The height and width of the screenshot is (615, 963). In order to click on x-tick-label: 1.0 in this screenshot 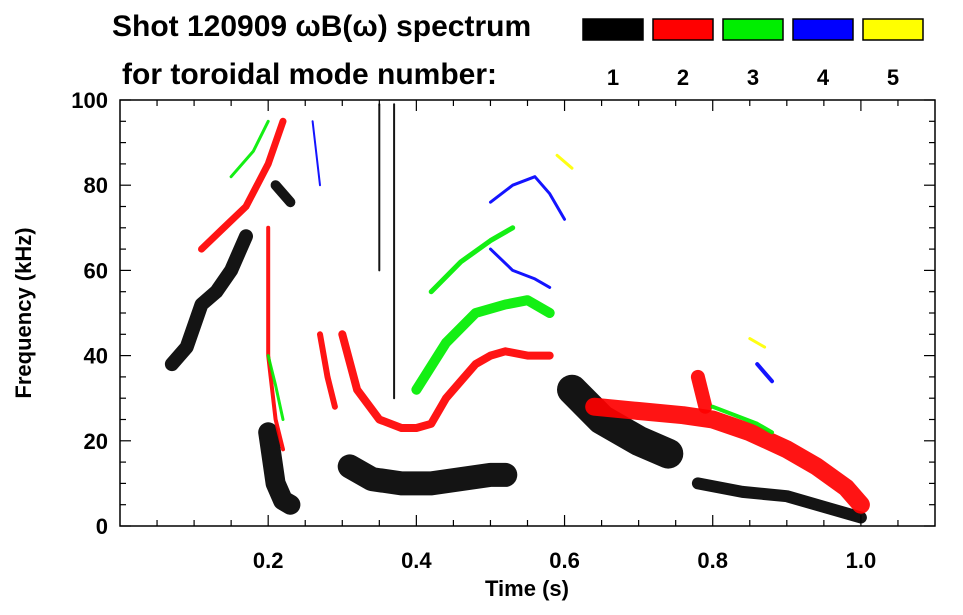, I will do `click(861, 560)`.